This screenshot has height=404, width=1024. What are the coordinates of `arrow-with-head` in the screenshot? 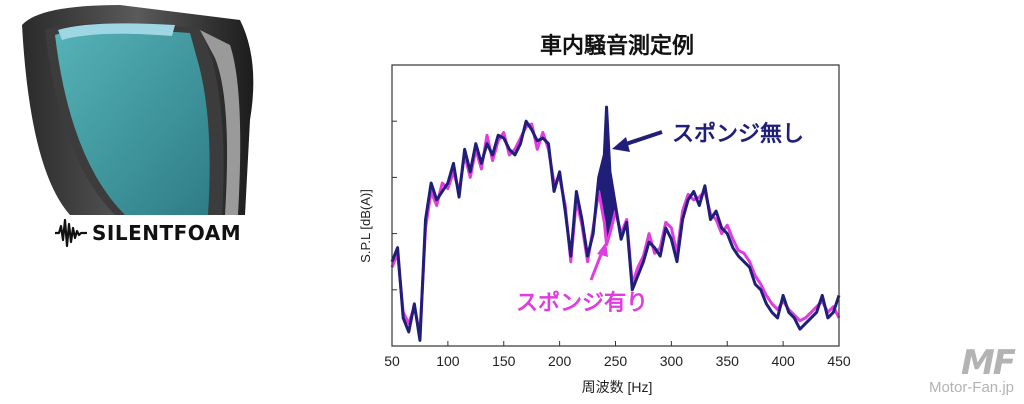 It's located at (602, 249).